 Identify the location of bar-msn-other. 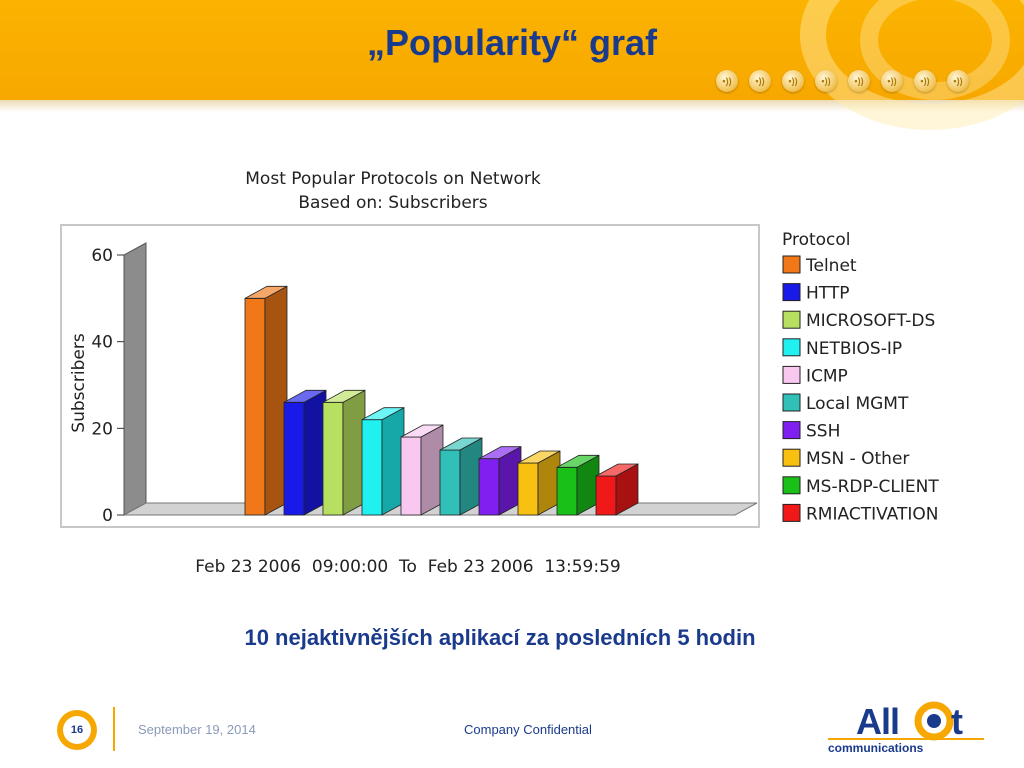
(539, 483).